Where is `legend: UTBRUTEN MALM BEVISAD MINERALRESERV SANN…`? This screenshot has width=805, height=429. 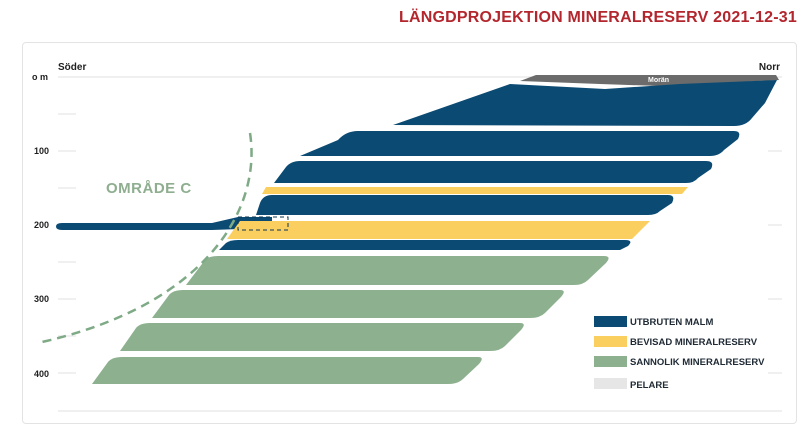 legend: UTBRUTEN MALM BEVISAD MINERALRESERV SANN… is located at coordinates (679, 353).